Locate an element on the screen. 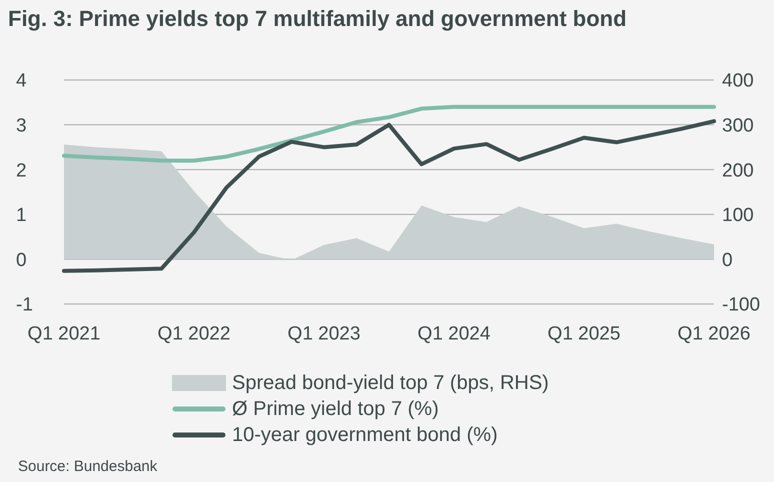 The height and width of the screenshot is (482, 774). y-tick-label: 3 is located at coordinates (21, 126).